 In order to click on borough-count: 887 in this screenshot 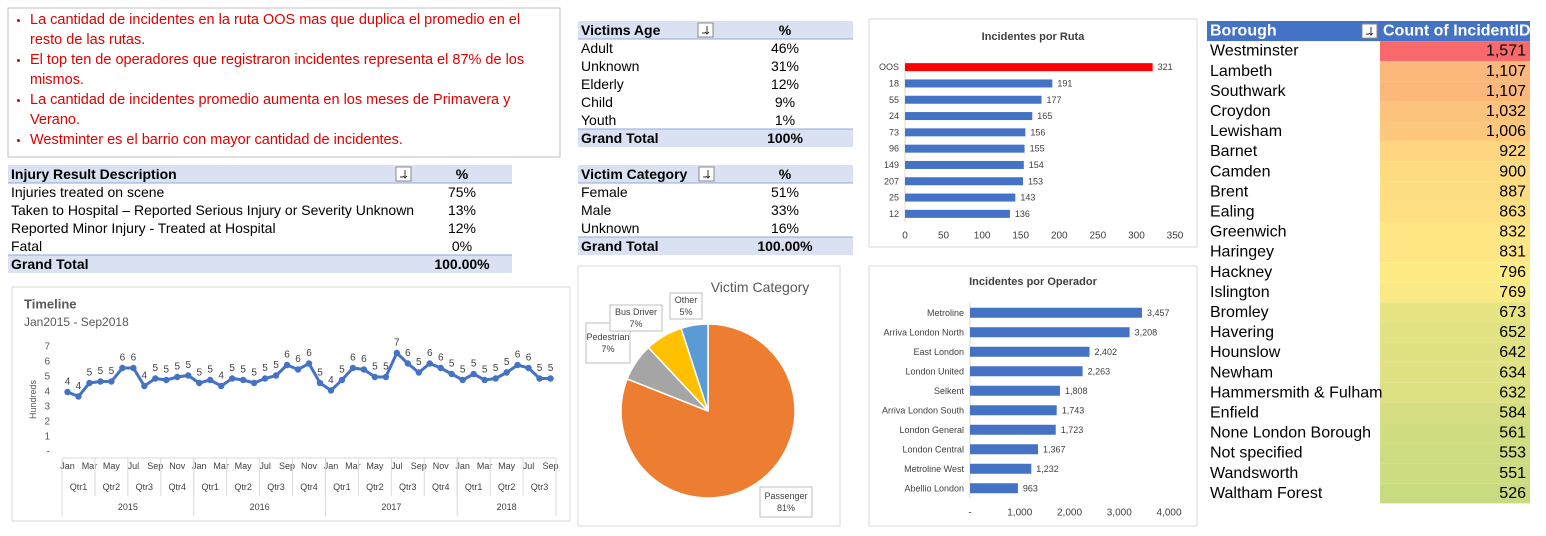, I will do `click(1512, 191)`.